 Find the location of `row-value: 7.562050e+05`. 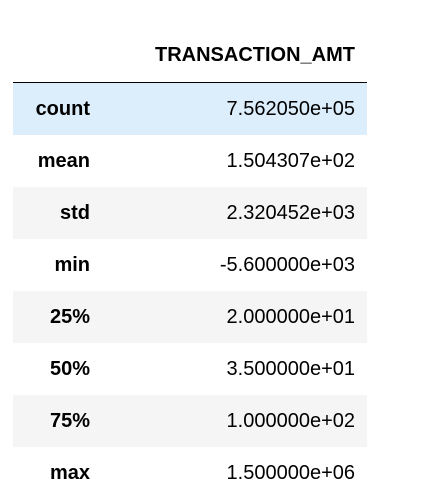

row-value: 7.562050e+05 is located at coordinates (290, 108).